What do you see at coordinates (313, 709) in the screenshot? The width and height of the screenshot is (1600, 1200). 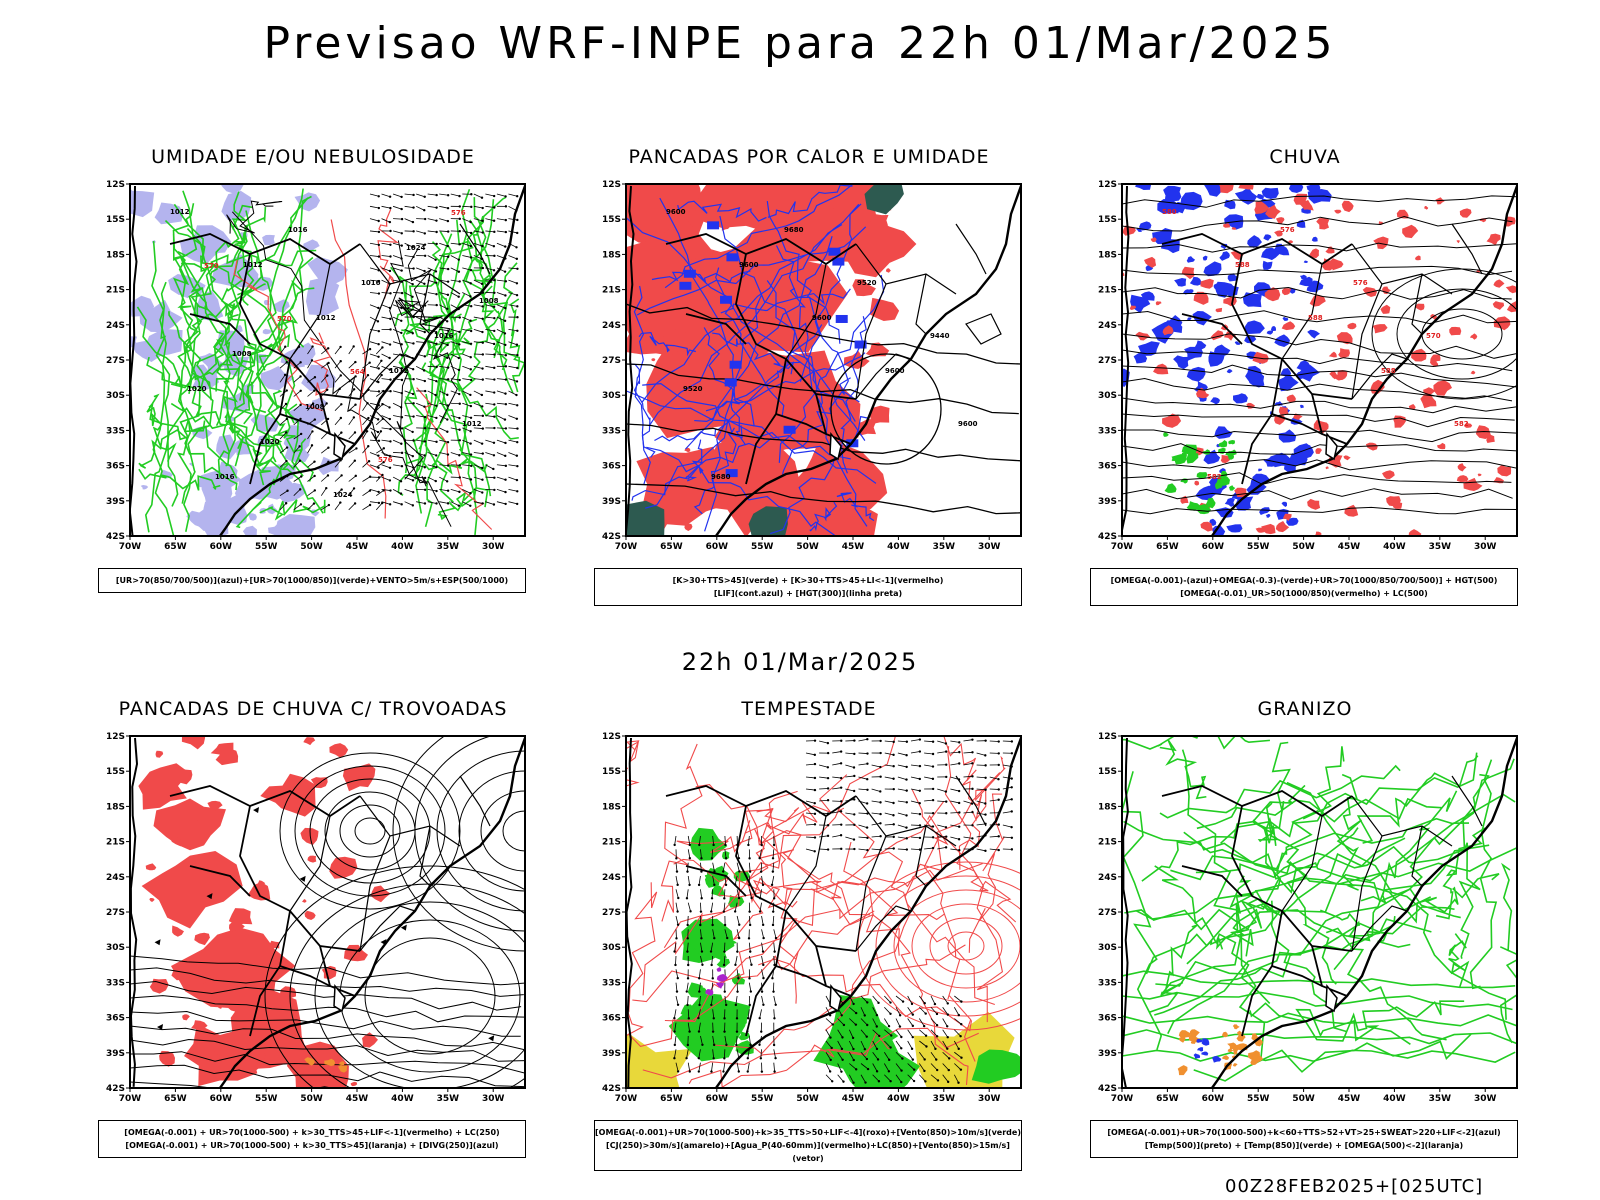 I see `panel-title: PANCADAS DE CHUVA C/ TROVOADAS` at bounding box center [313, 709].